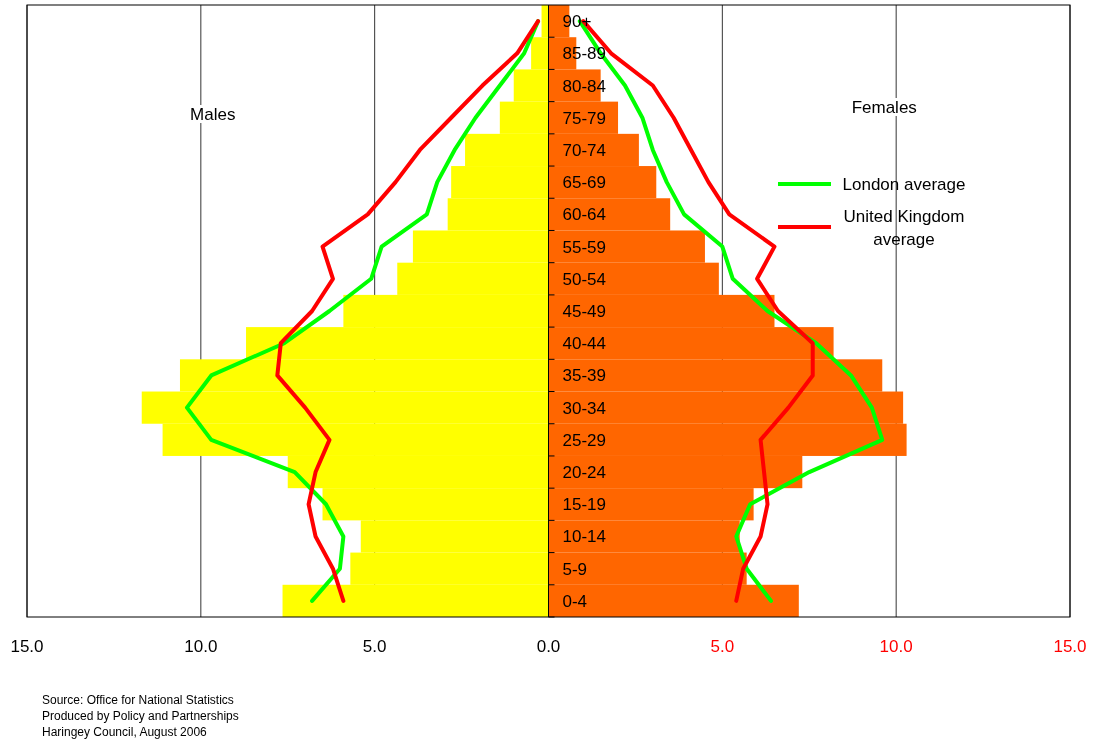  What do you see at coordinates (584, 118) in the screenshot?
I see `y-tick-label: 75-79` at bounding box center [584, 118].